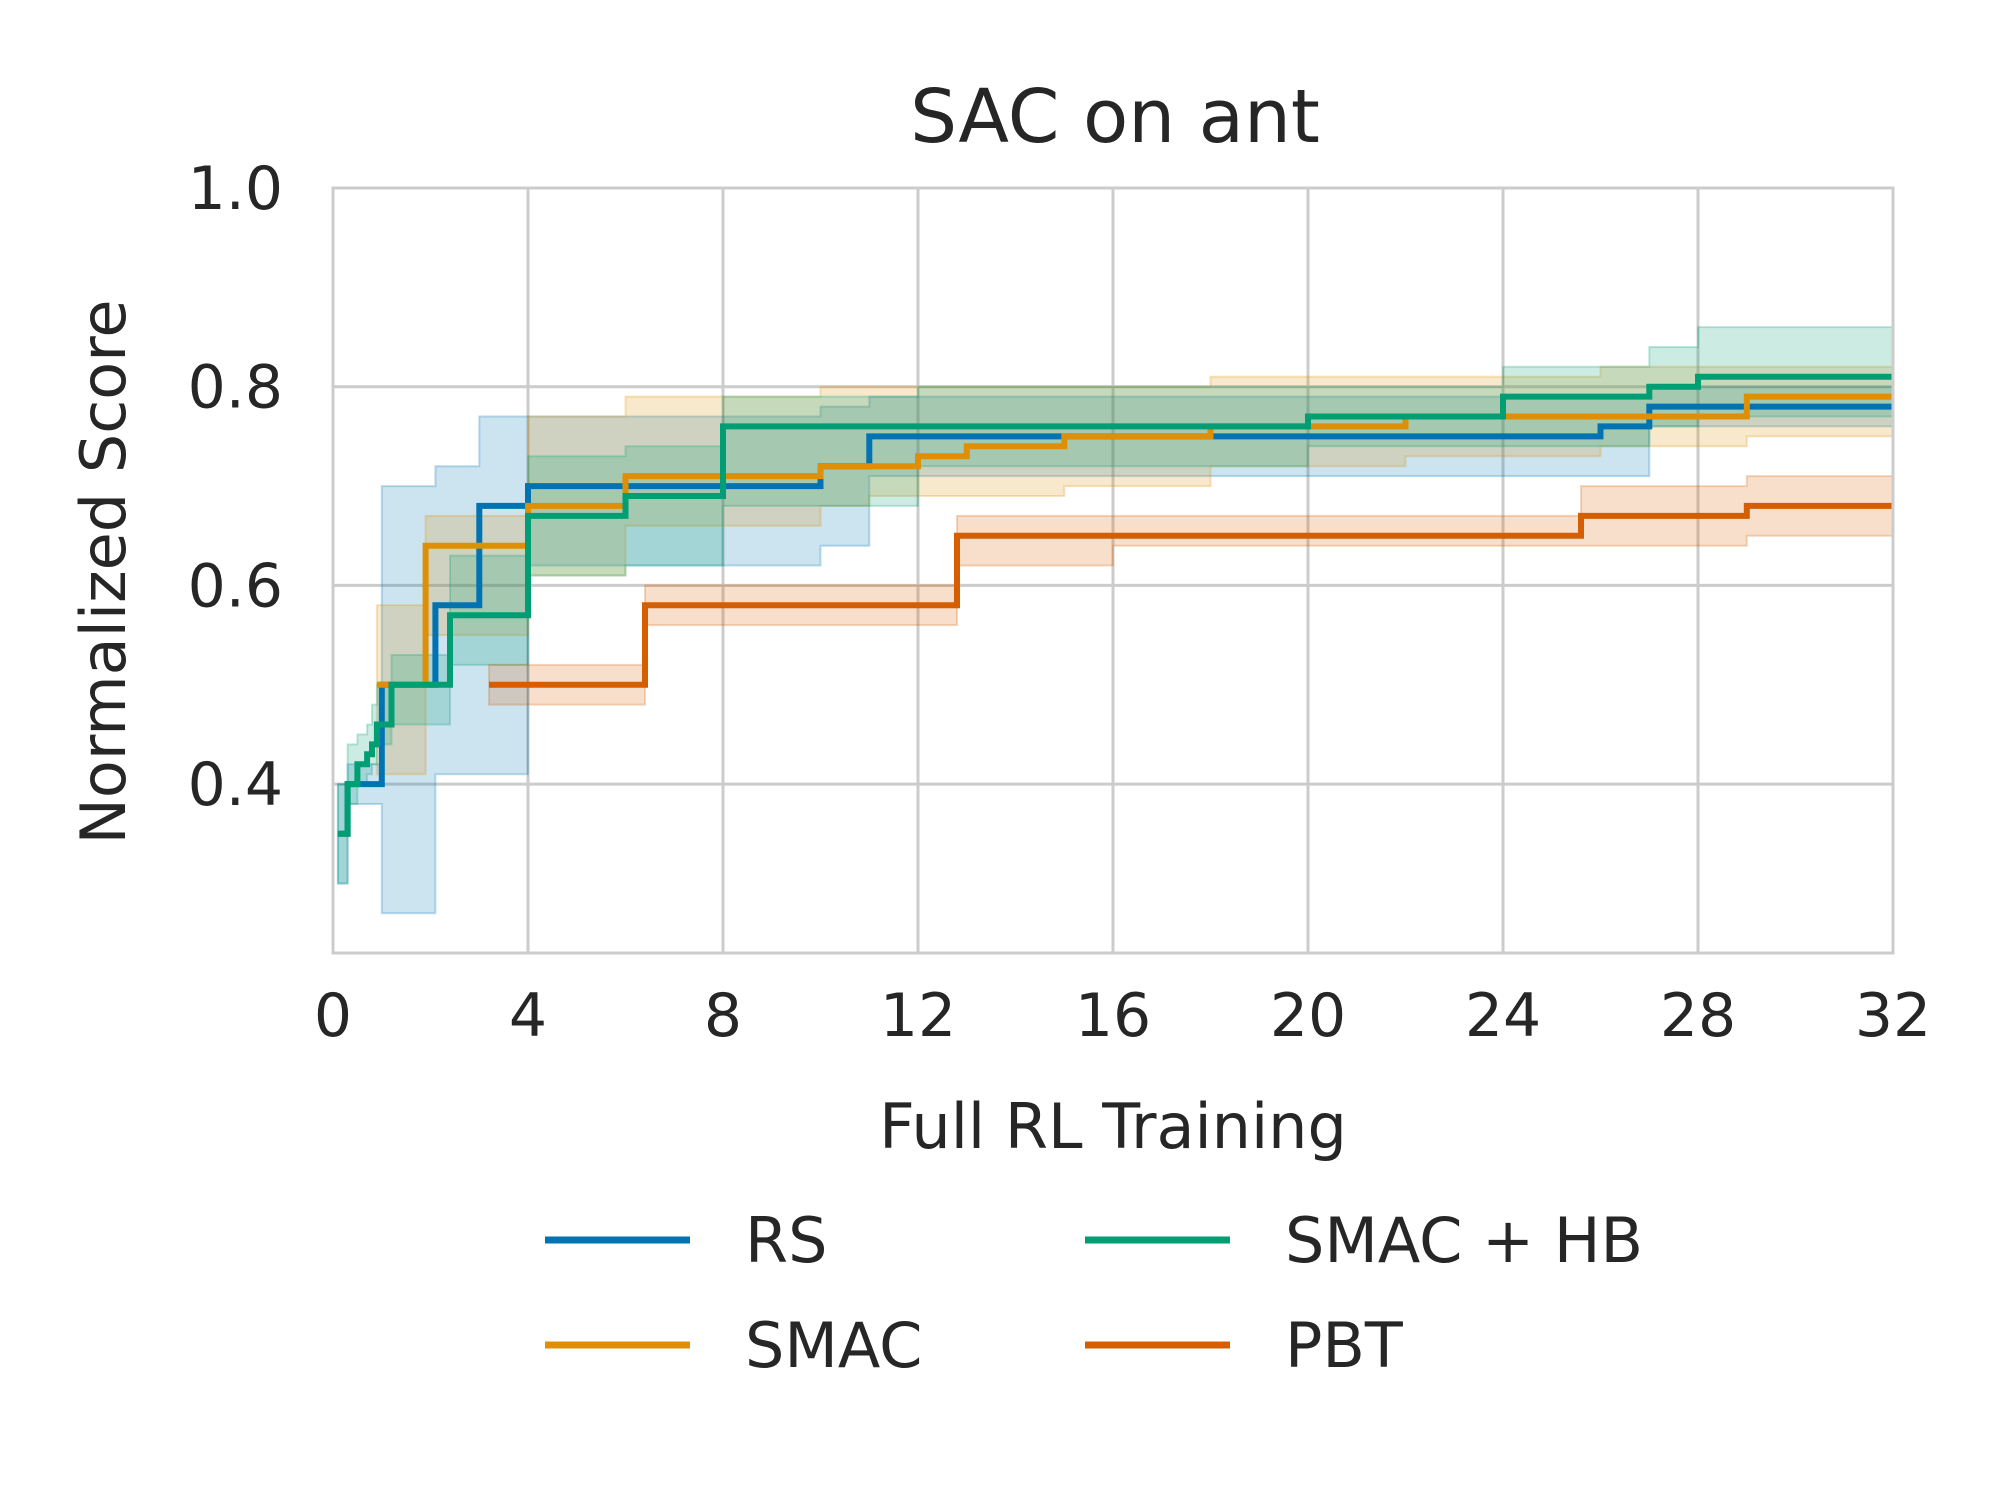 The image size is (2000, 1500). Describe the element at coordinates (1503, 1016) in the screenshot. I see `x-tick-label: 24` at that location.